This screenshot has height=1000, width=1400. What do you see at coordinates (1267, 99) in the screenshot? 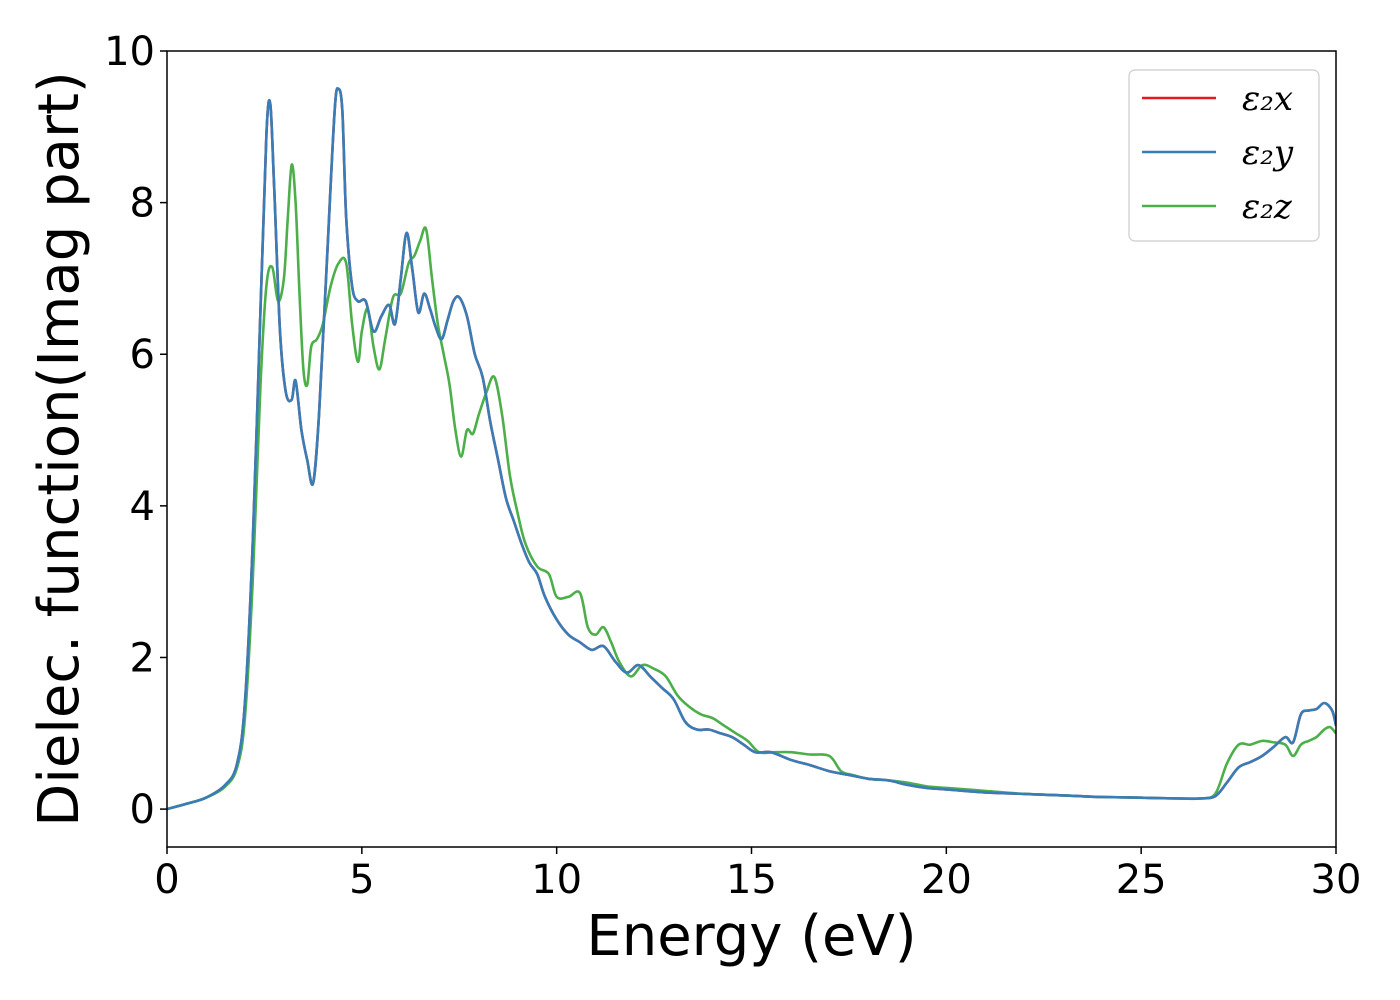
I see `legend-entry-label: ε₂x` at bounding box center [1267, 99].